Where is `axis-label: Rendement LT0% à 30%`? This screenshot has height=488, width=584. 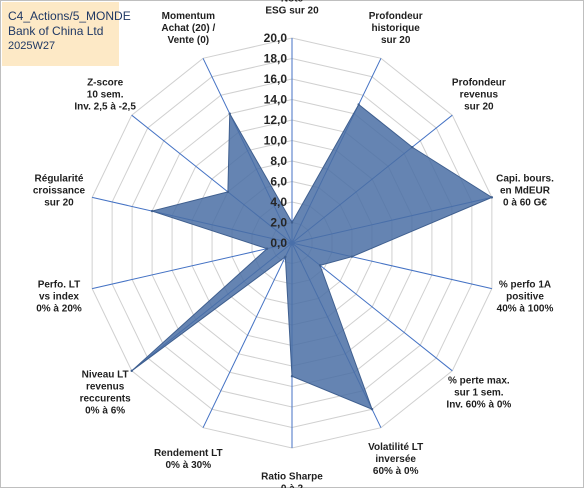
axis-label: Rendement LT0% à 30% is located at coordinates (188, 459).